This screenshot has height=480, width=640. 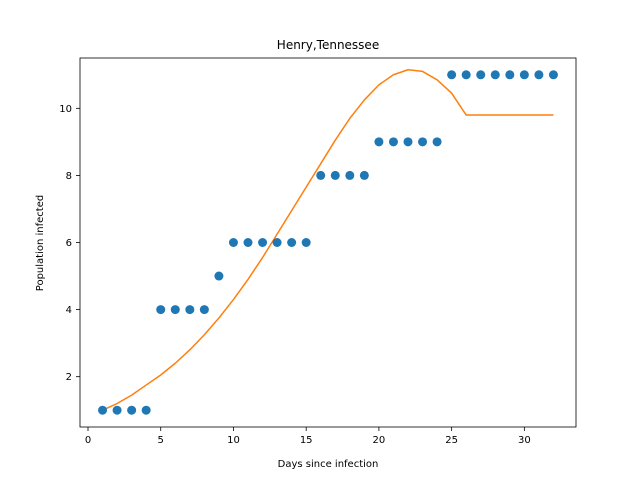 What do you see at coordinates (65, 109) in the screenshot?
I see `y-tick-label: 10` at bounding box center [65, 109].